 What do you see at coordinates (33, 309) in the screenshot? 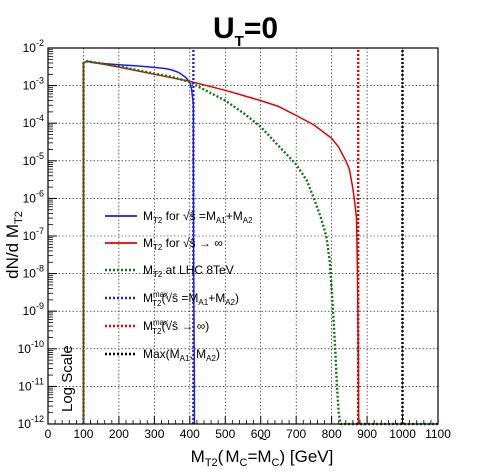
I see `y-tick-label: 10⁻⁹` at bounding box center [33, 309].